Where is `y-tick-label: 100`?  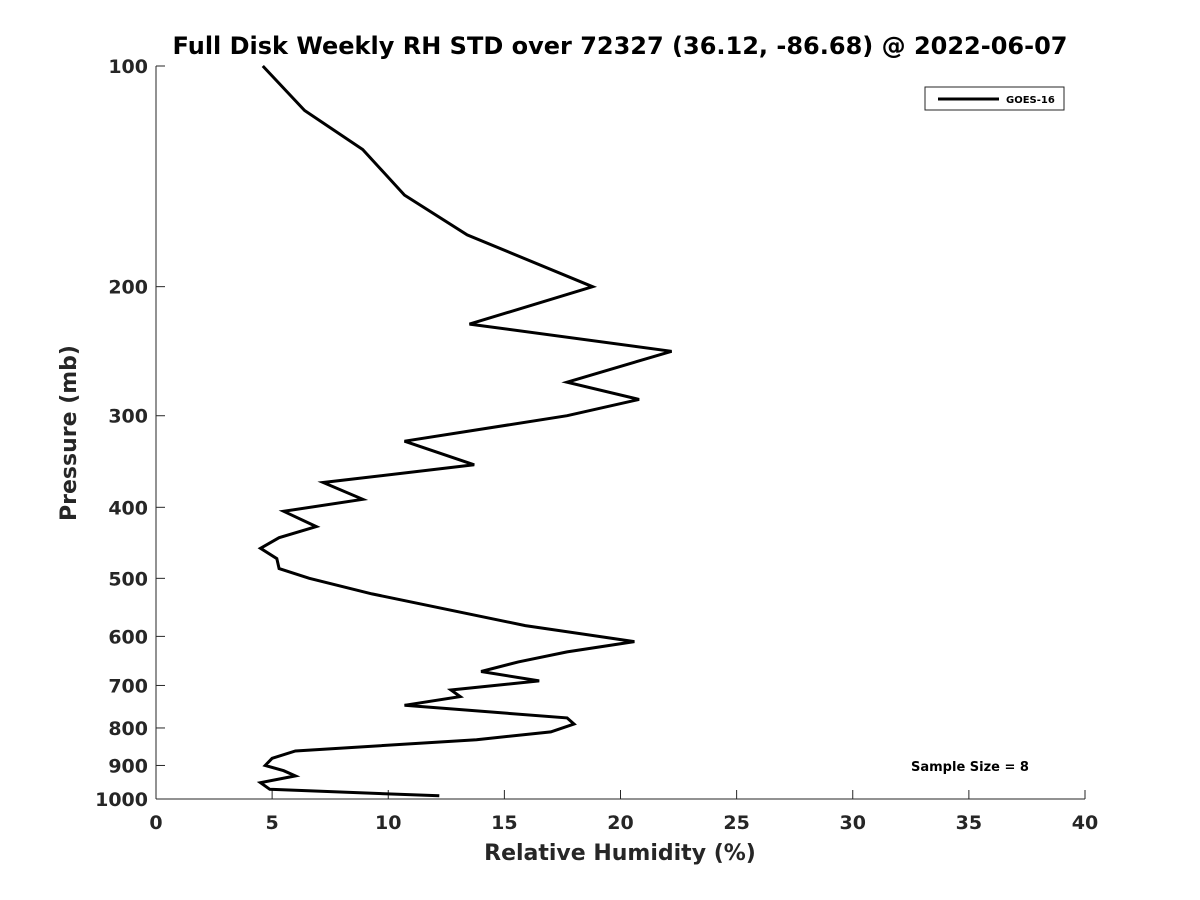 y-tick-label: 100 is located at coordinates (128, 67).